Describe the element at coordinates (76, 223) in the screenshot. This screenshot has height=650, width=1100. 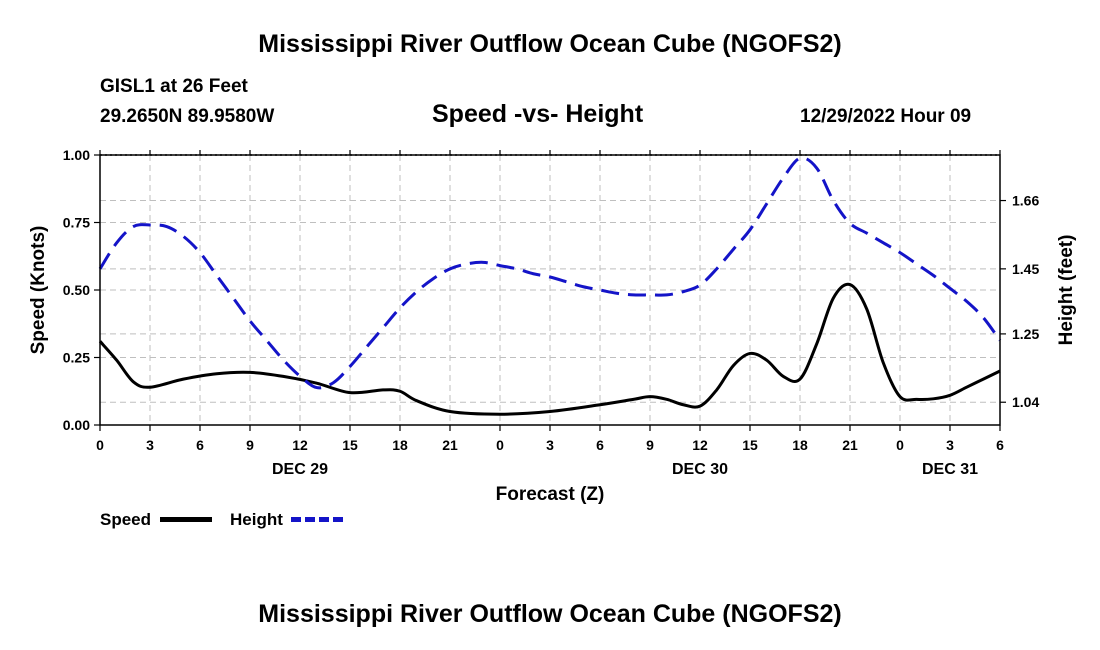
I see `y-tick-label: 0.75` at that location.